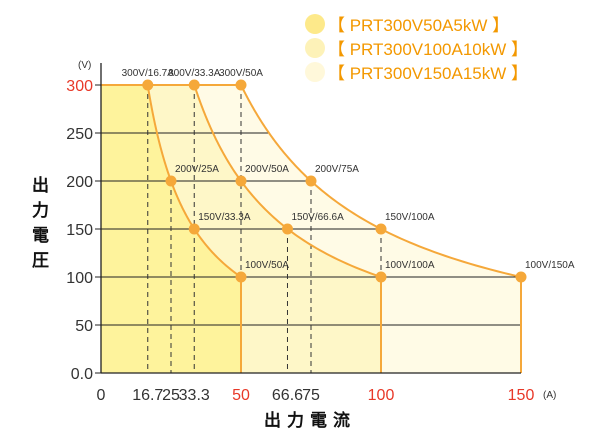  I want to click on data-point-label: 150V/100A, so click(410, 217).